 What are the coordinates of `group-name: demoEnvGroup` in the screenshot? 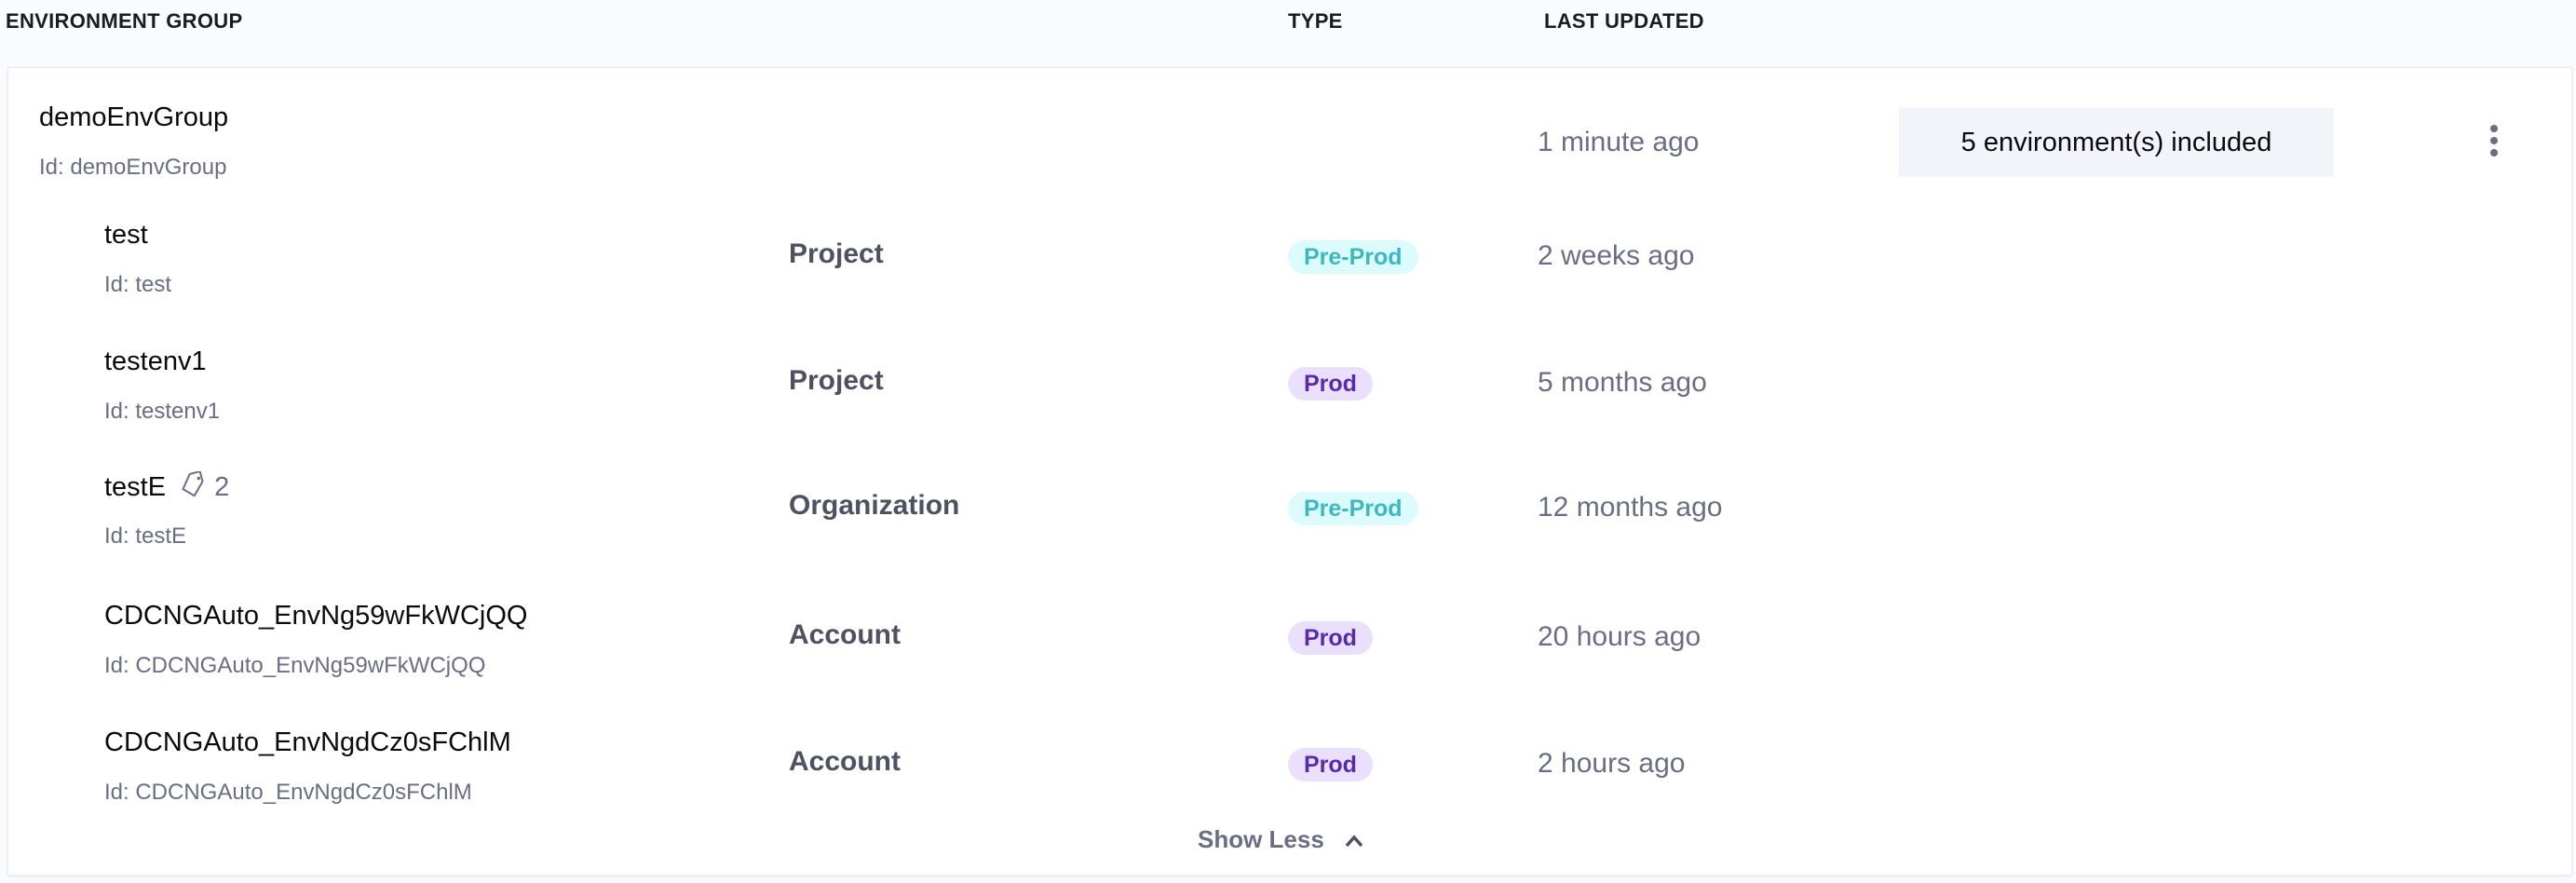 It's located at (134, 117).